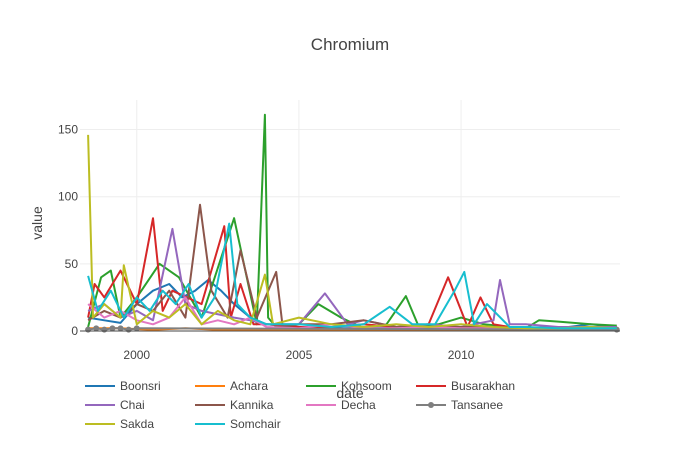 The height and width of the screenshot is (450, 700). I want to click on legend-item: Busarakhan, so click(465, 386).